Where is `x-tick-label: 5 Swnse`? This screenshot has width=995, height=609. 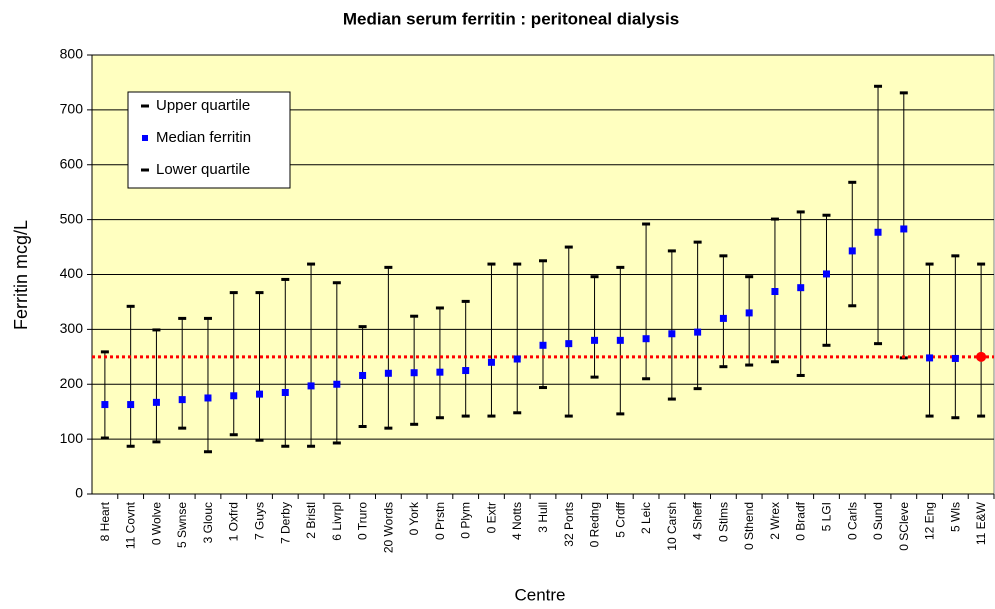 x-tick-label: 5 Swnse is located at coordinates (182, 525).